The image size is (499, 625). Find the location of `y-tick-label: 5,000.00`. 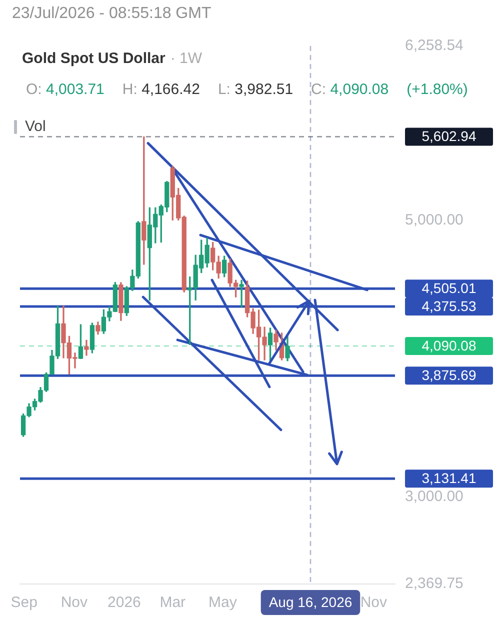

y-tick-label: 5,000.00 is located at coordinates (434, 219).